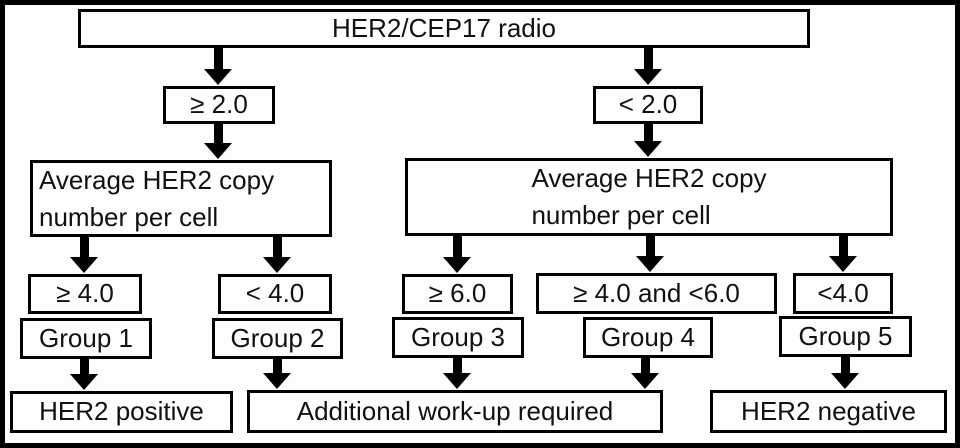 The image size is (960, 448). I want to click on arrow-group1-to-positive, so click(84, 374).